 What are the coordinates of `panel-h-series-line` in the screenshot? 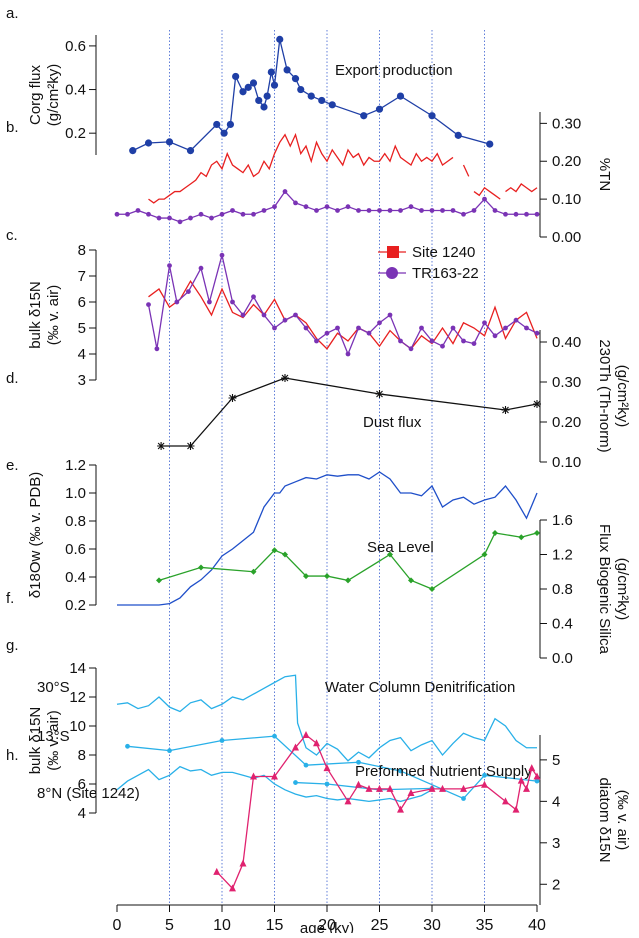 It's located at (377, 812).